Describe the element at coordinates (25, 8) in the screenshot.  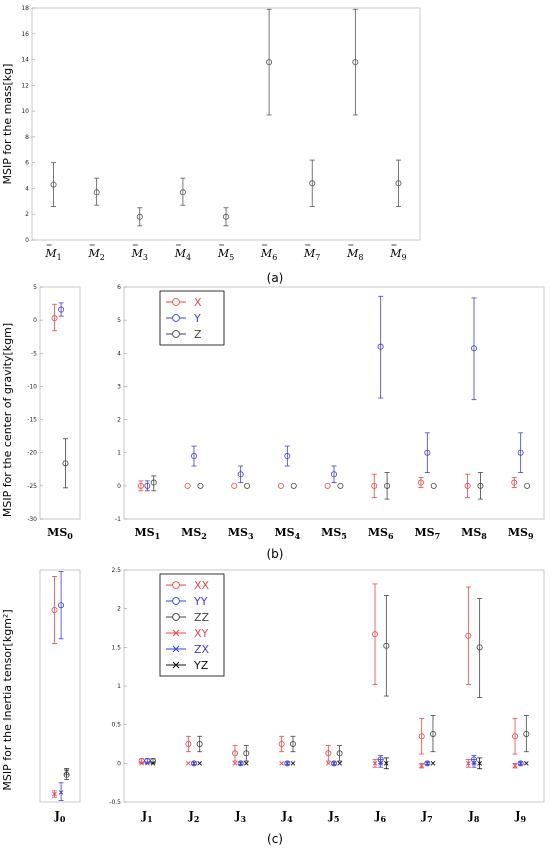
I see `y-tick-label: 18` at that location.